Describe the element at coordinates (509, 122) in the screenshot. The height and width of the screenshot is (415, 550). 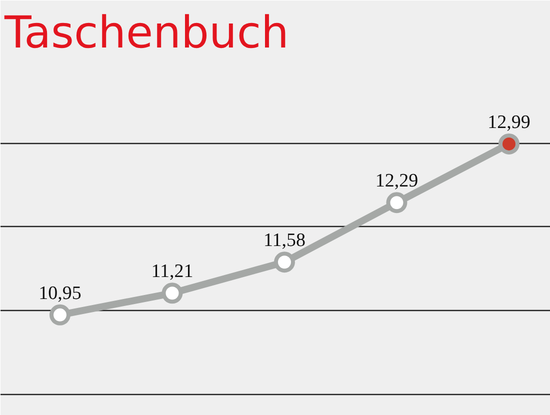
I see `data-label: 12,99` at that location.